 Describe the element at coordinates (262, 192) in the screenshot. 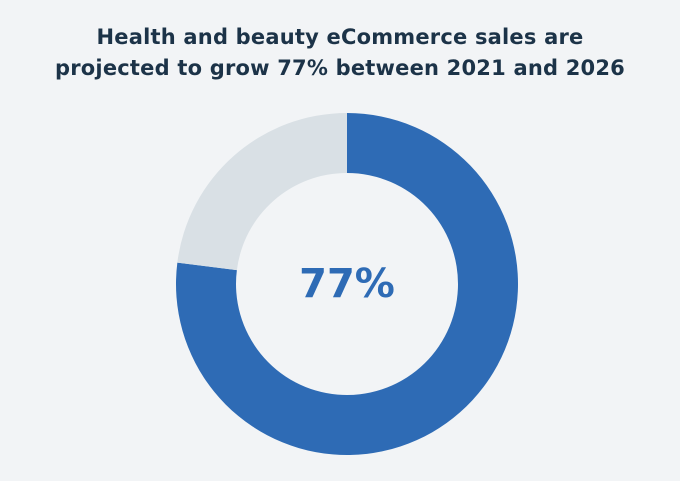

I see `donut-slice-remainder` at that location.